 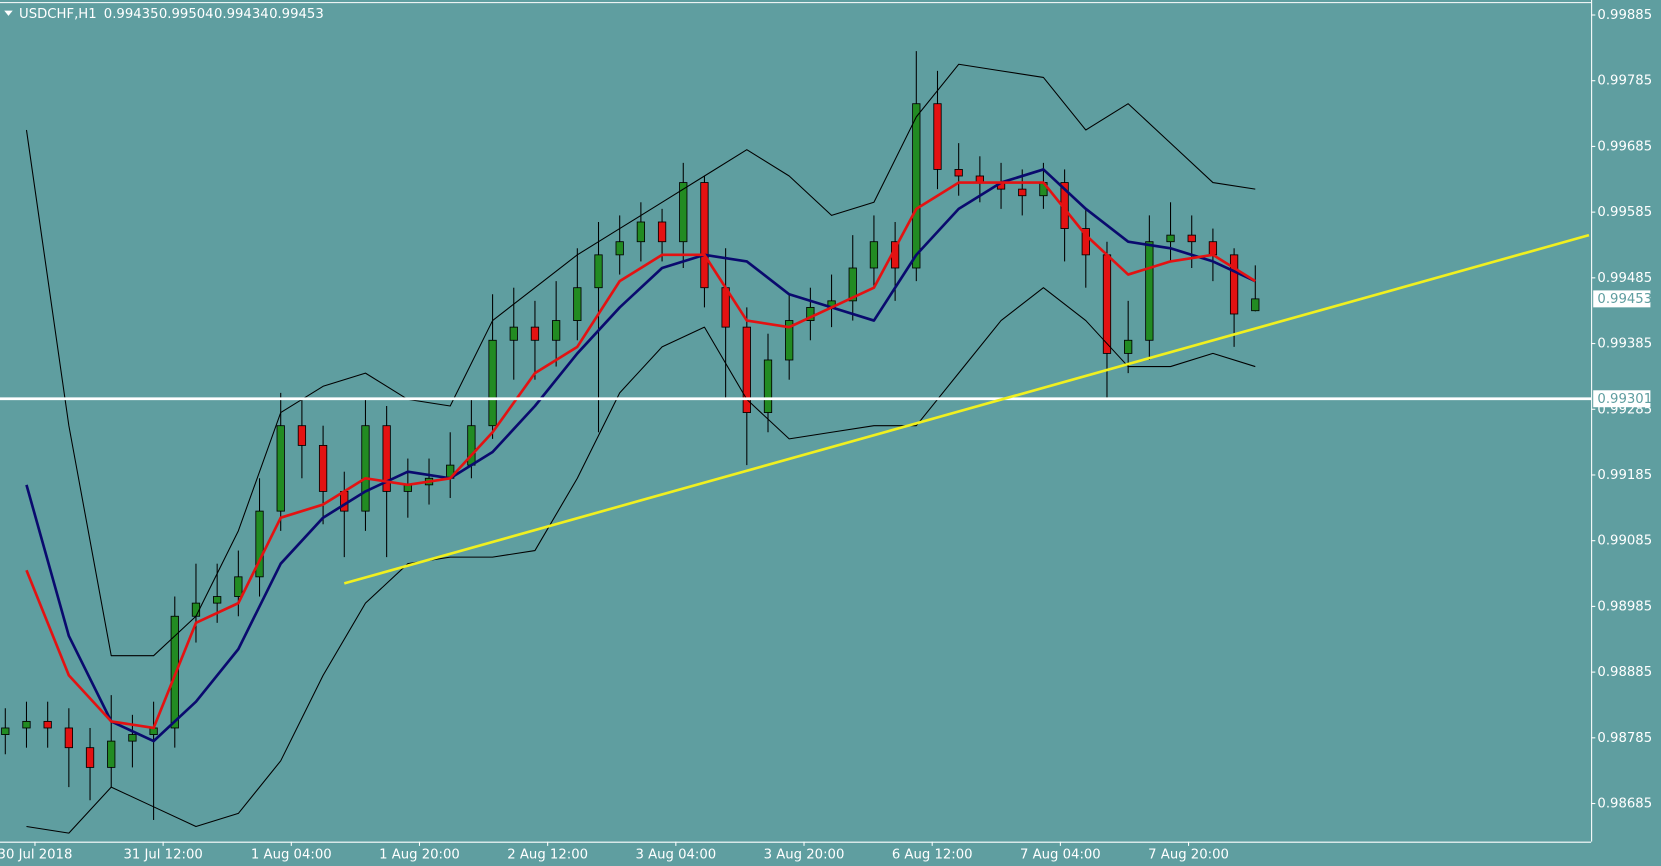 I want to click on x-tick-label: 2 Aug 12:00, so click(x=547, y=854).